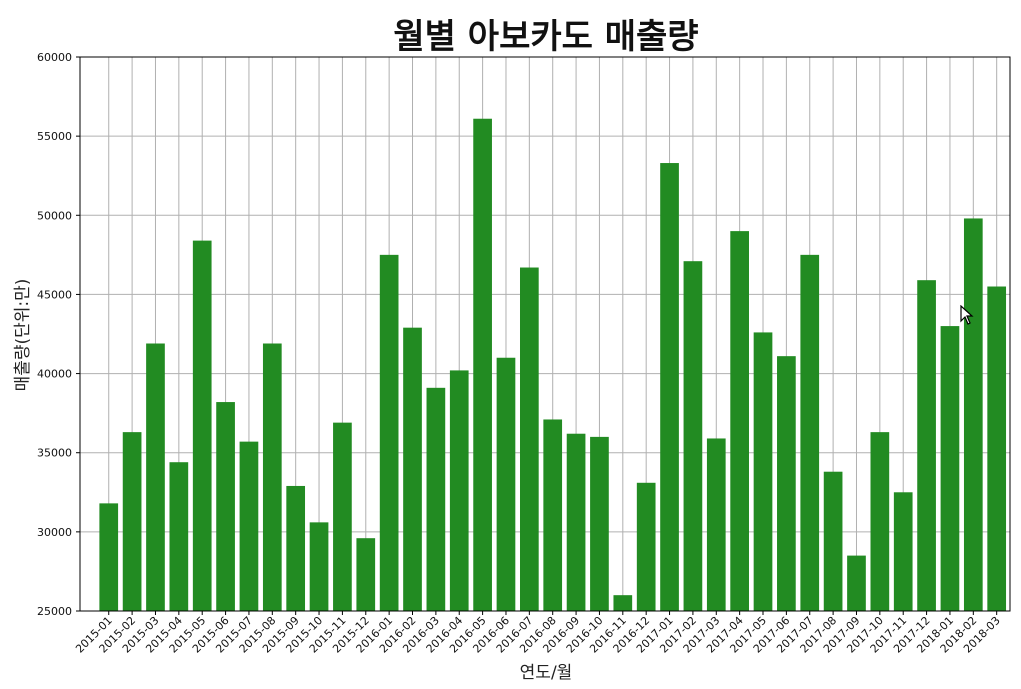  What do you see at coordinates (54, 532) in the screenshot?
I see `y-tick-label: 30000` at bounding box center [54, 532].